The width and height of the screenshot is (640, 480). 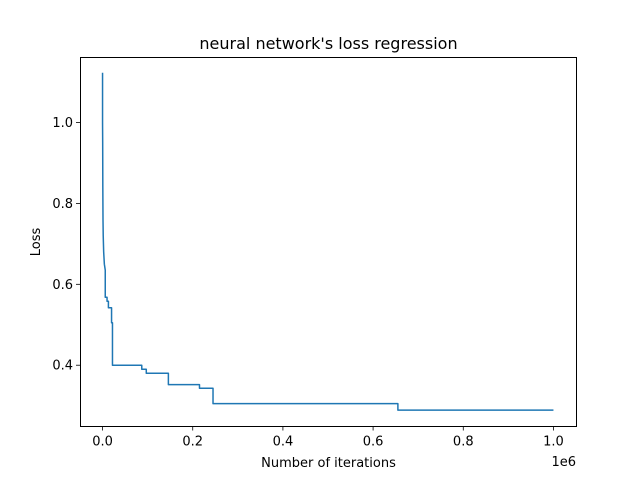 I want to click on x-tick-label: 0.8, so click(x=463, y=442).